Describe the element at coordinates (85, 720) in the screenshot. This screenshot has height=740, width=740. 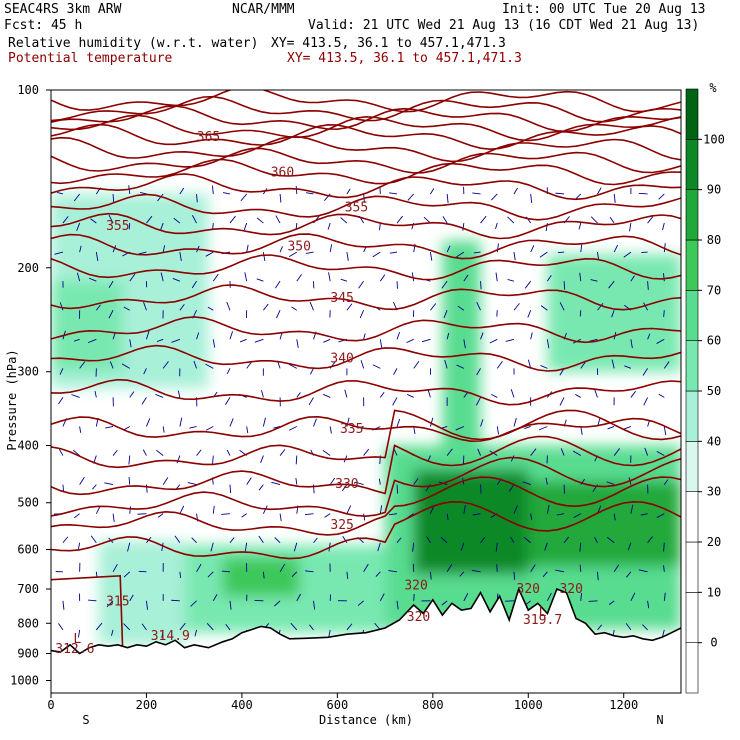
I see `south-label: S` at that location.